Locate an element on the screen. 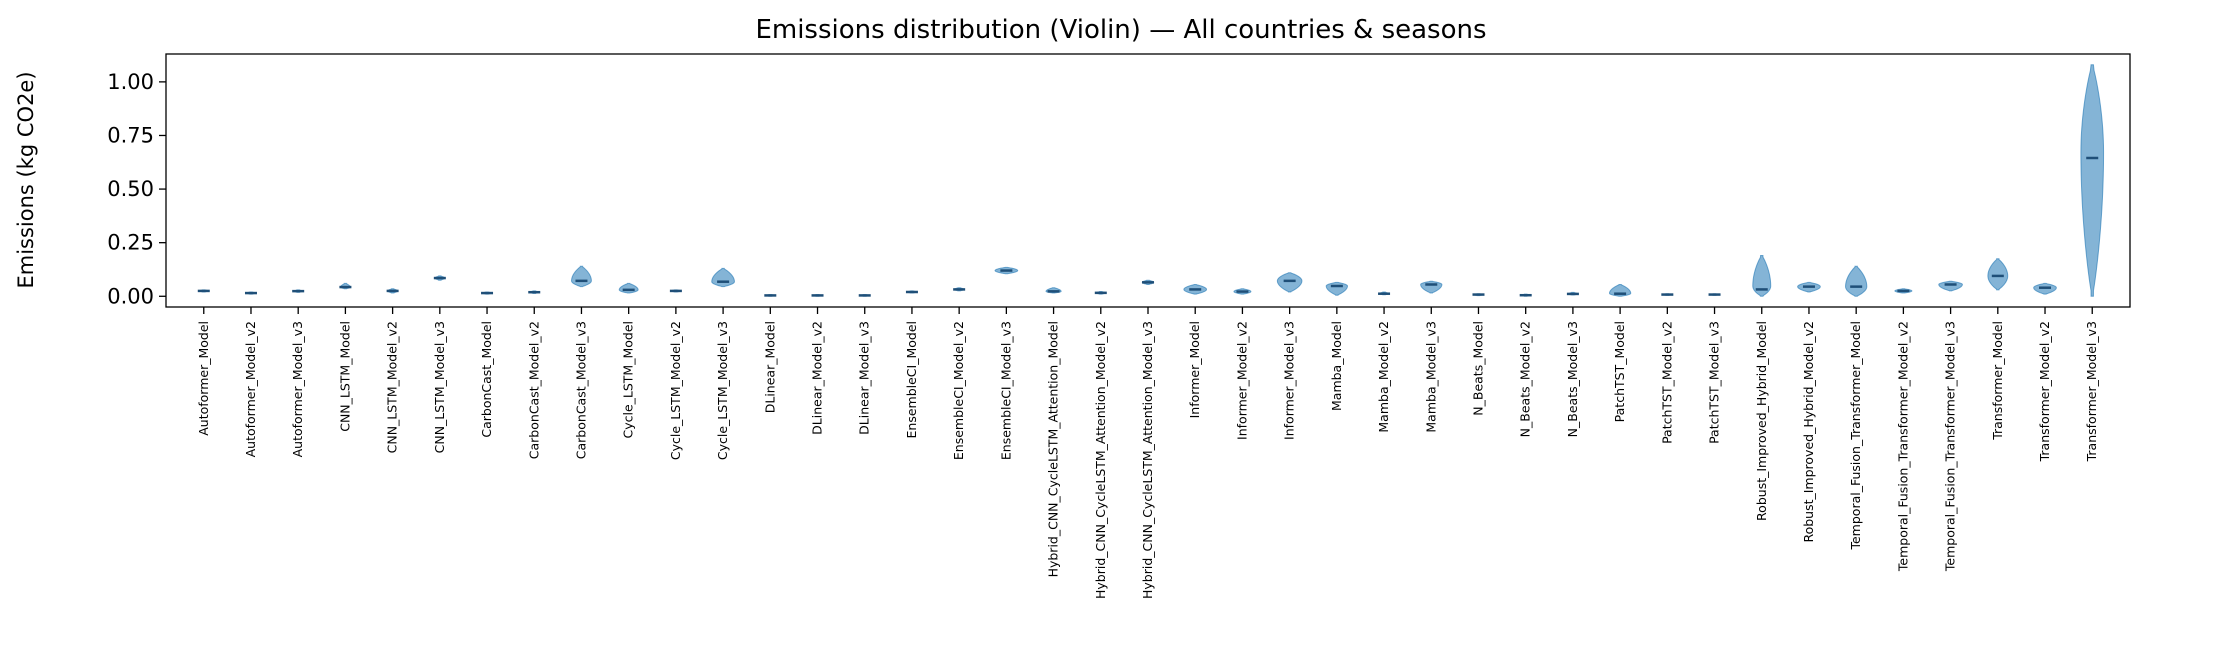 This screenshot has width=2228, height=657. x-tick-label: PatchTST_Model is located at coordinates (1619, 371).